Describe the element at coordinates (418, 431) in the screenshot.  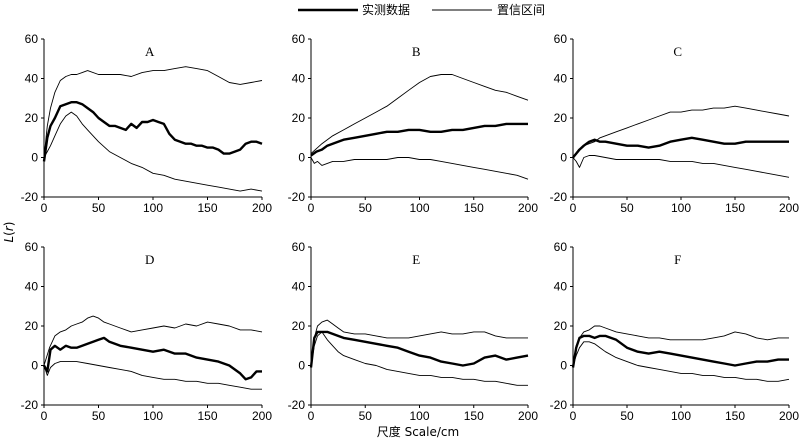
I see `x-axis-label: 尺度 Scale/cm` at that location.